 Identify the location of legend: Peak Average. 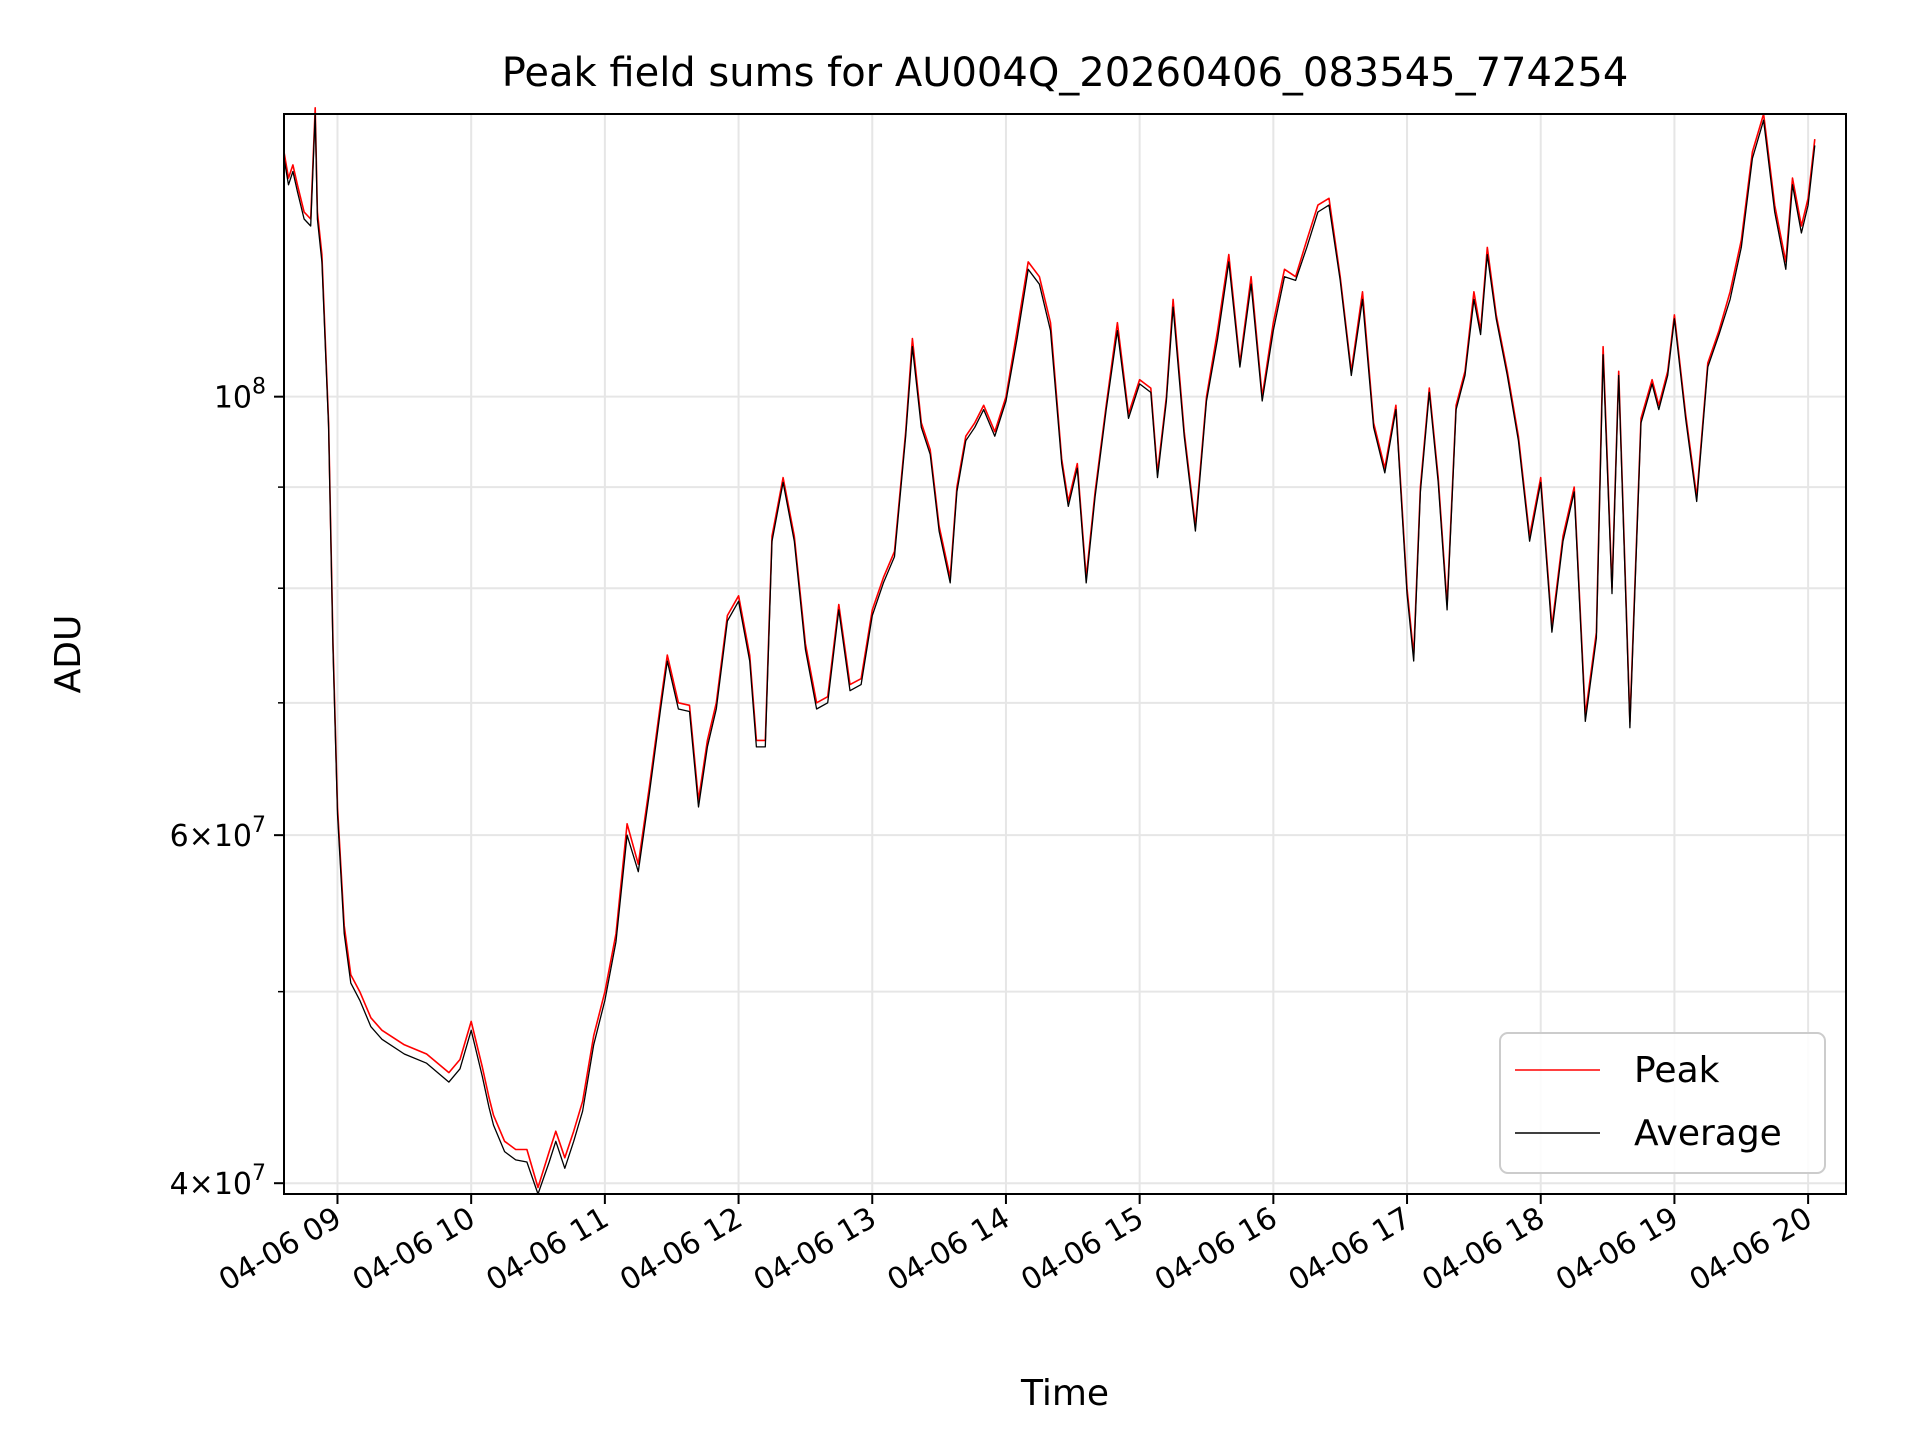
(1662, 1103).